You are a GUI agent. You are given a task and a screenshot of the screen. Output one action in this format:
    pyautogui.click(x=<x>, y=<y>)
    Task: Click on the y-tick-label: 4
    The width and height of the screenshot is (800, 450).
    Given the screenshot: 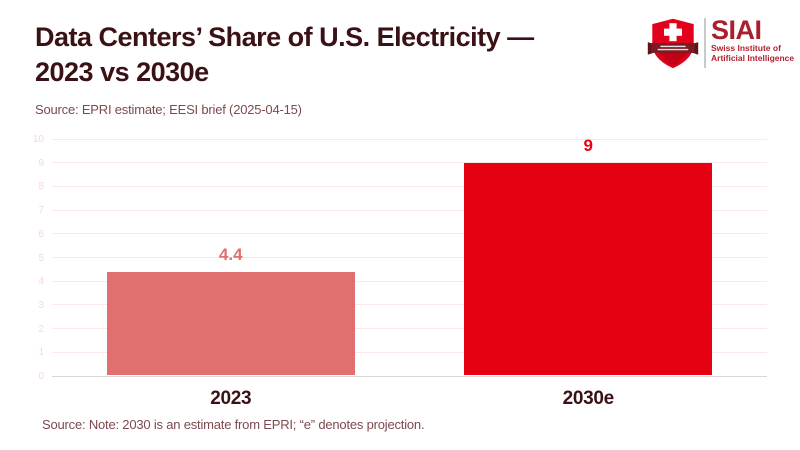 What is the action you would take?
    pyautogui.click(x=41, y=282)
    